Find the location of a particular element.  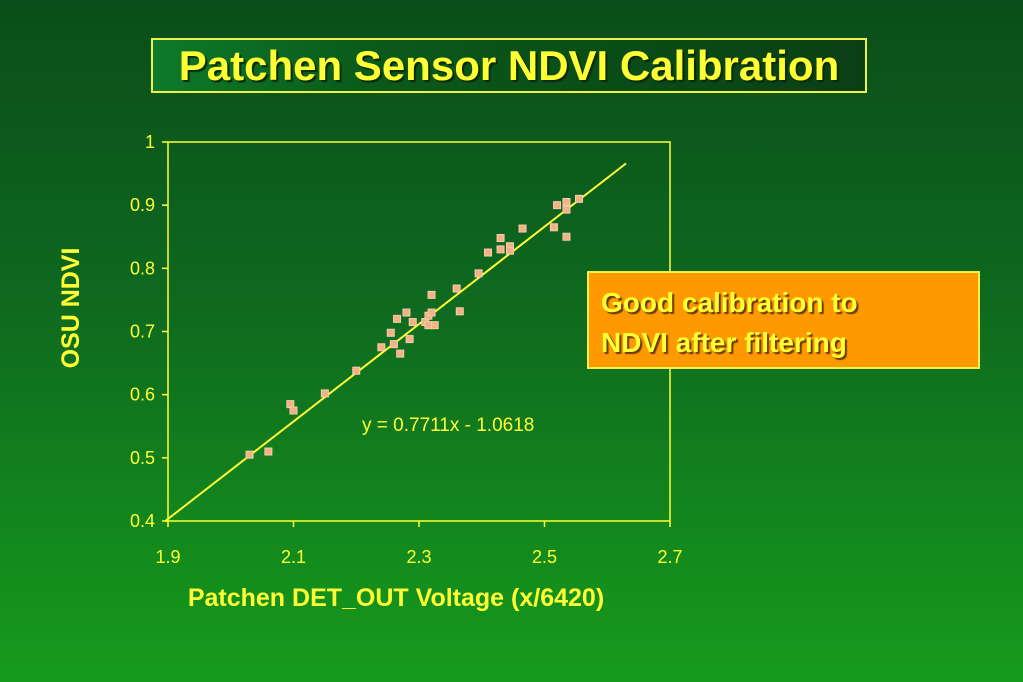

y-tick-label: 0.9 is located at coordinates (142, 205).